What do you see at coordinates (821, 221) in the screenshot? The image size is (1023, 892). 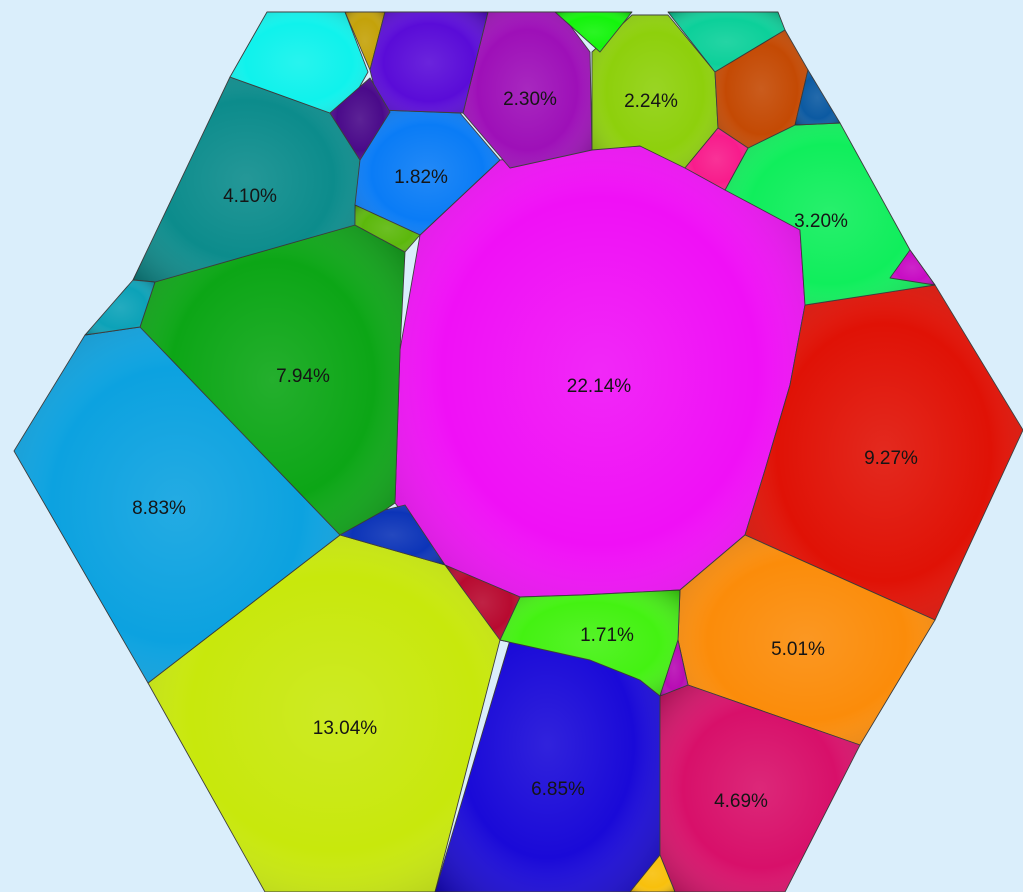 I see `cell-label-top-right-green: 3.20%` at bounding box center [821, 221].